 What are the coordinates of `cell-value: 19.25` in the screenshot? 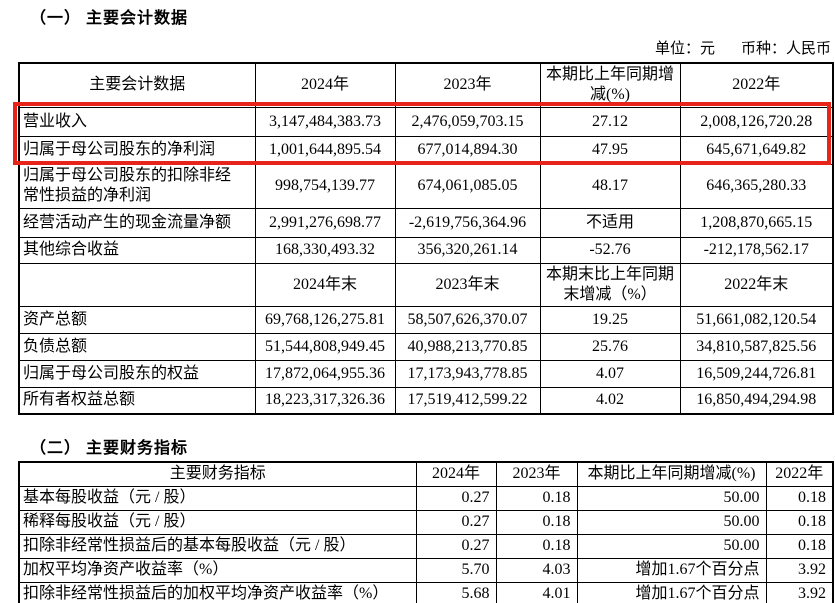 It's located at (610, 319).